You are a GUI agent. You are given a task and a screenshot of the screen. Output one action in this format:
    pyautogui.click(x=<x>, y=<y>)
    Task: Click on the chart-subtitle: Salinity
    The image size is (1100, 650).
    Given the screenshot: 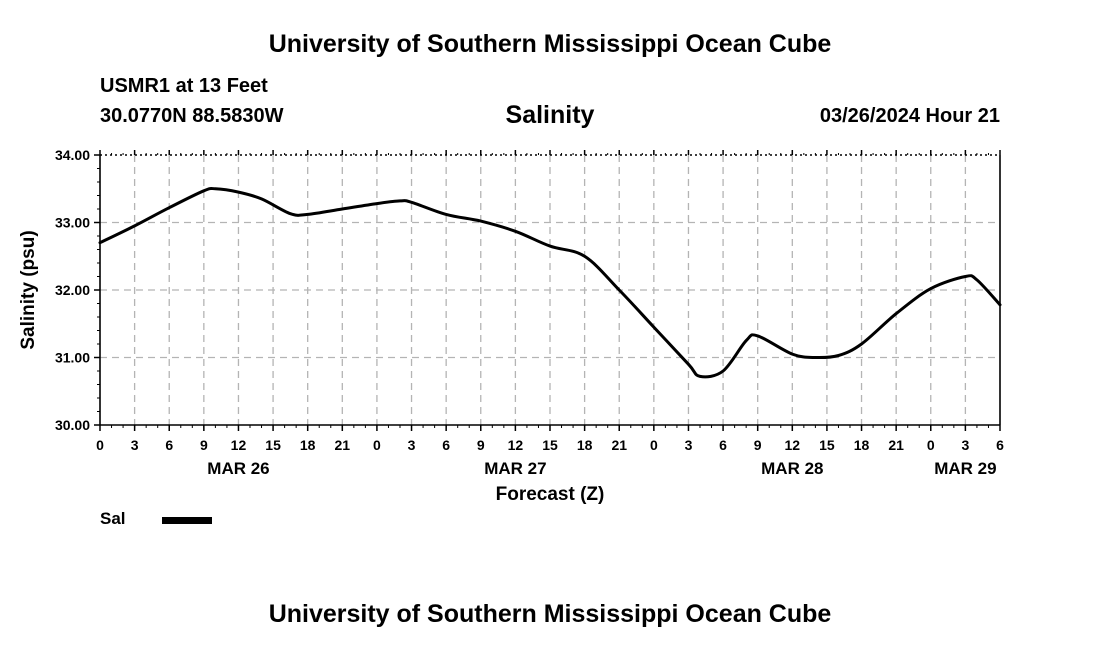 What is the action you would take?
    pyautogui.click(x=550, y=115)
    